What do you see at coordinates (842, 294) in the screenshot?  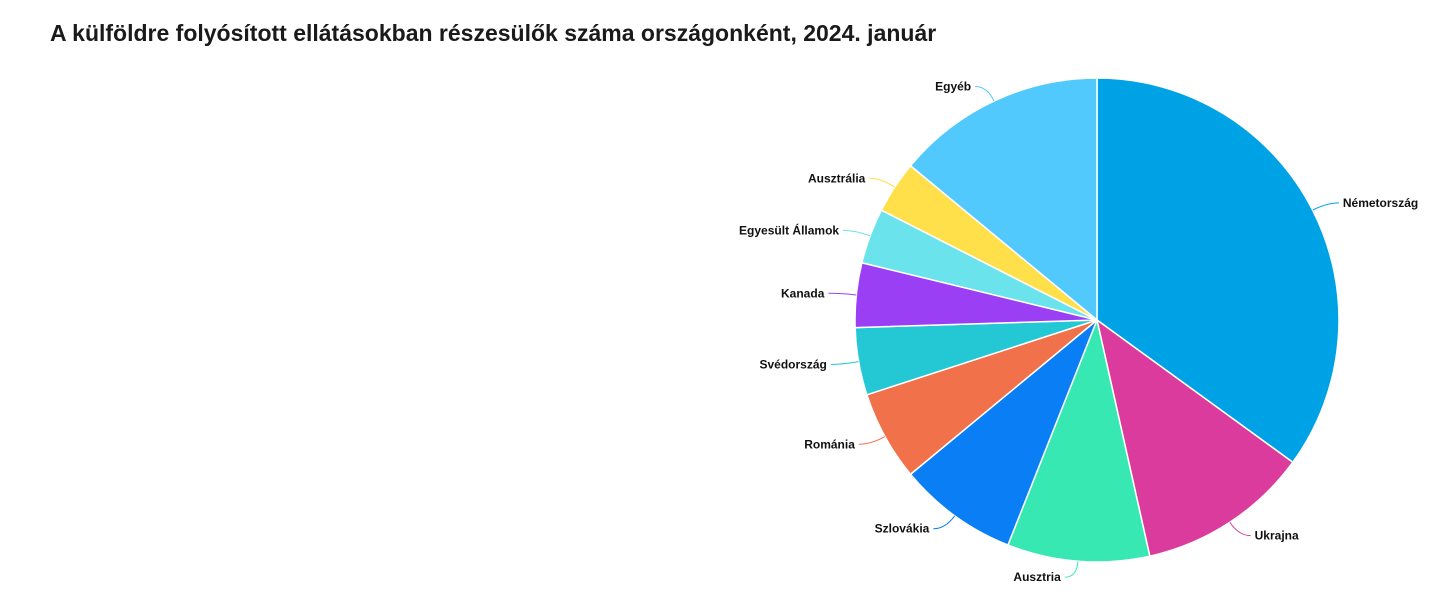 I see `leader-line-kanada` at bounding box center [842, 294].